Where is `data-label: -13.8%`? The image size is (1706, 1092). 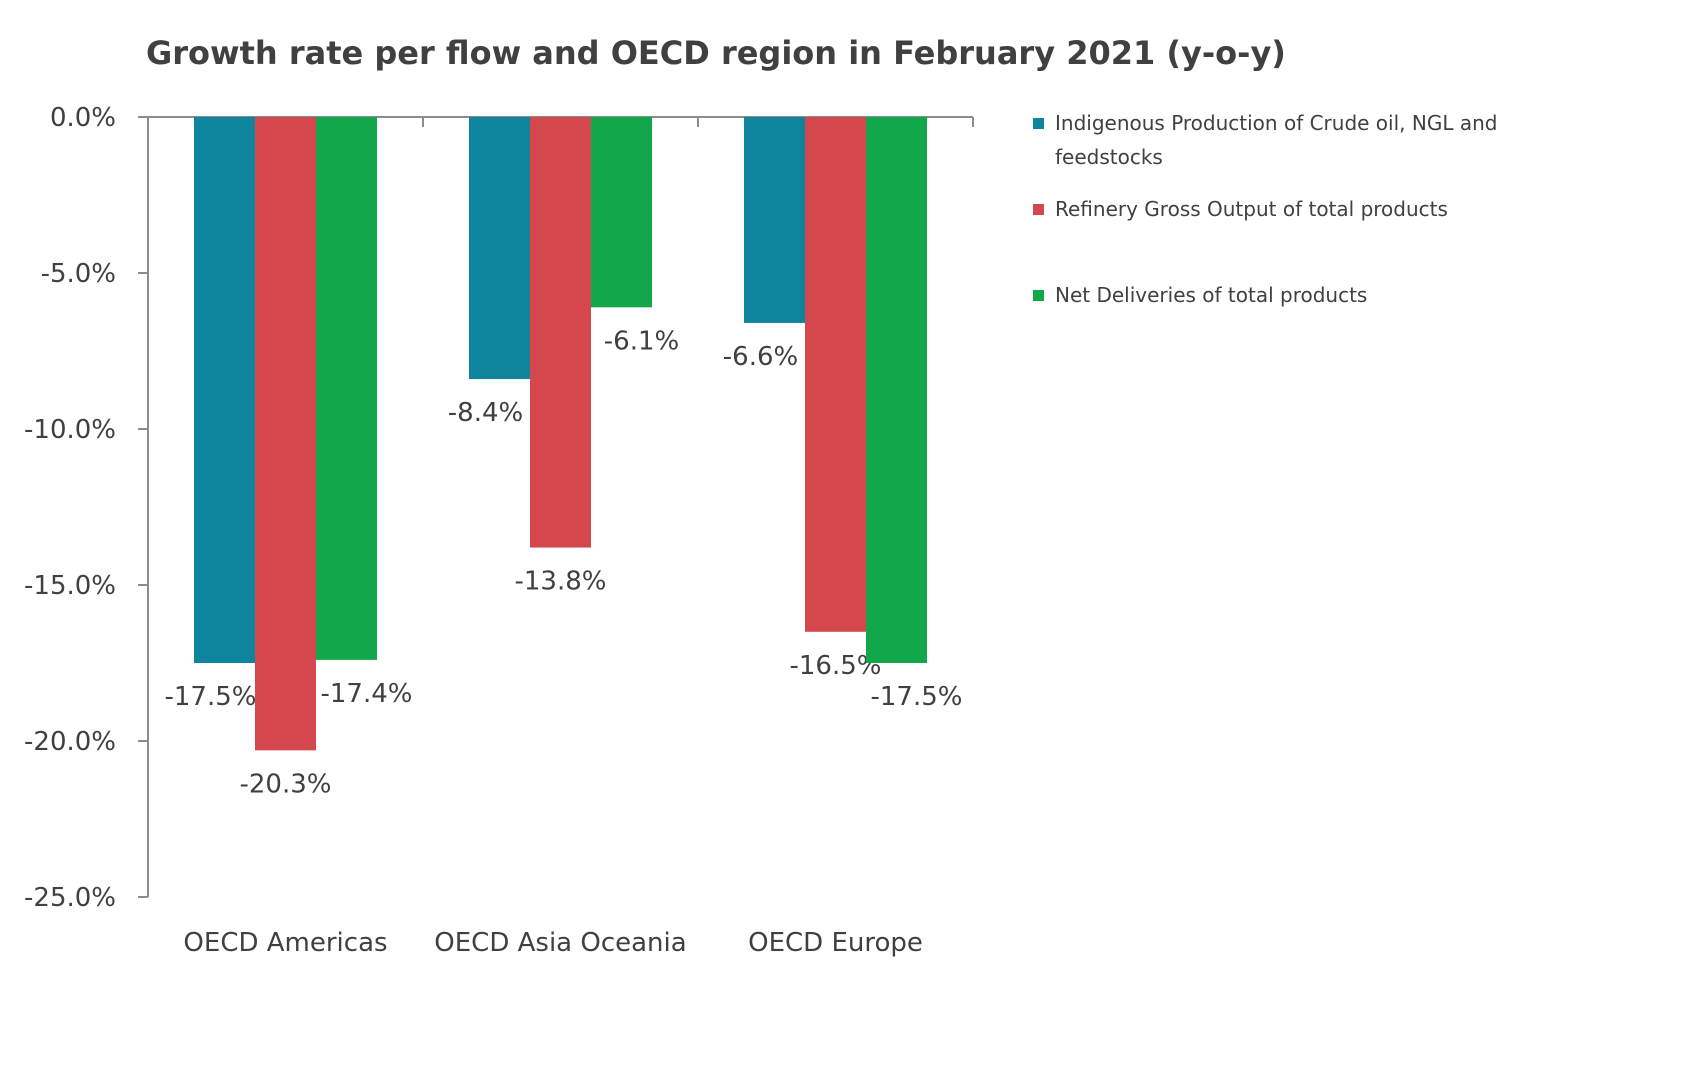
data-label: -13.8% is located at coordinates (561, 582).